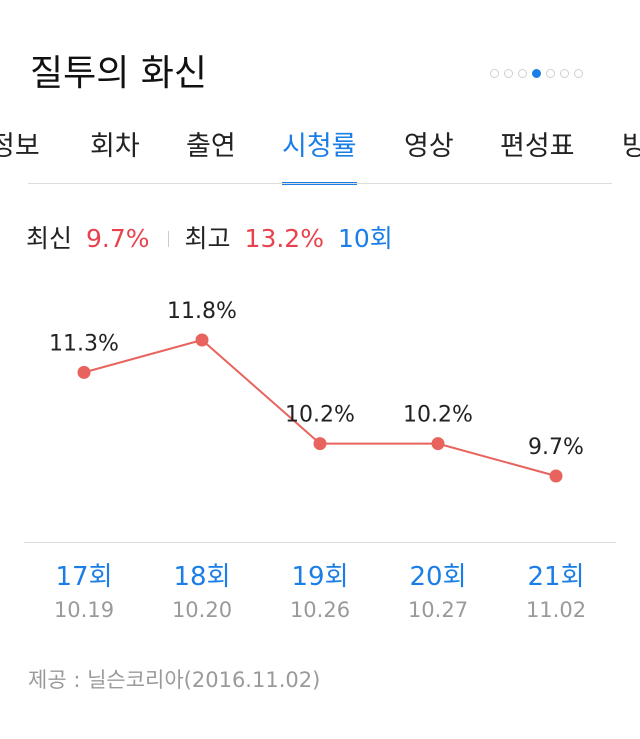 The height and width of the screenshot is (739, 640). I want to click on page-indicator, so click(536, 73).